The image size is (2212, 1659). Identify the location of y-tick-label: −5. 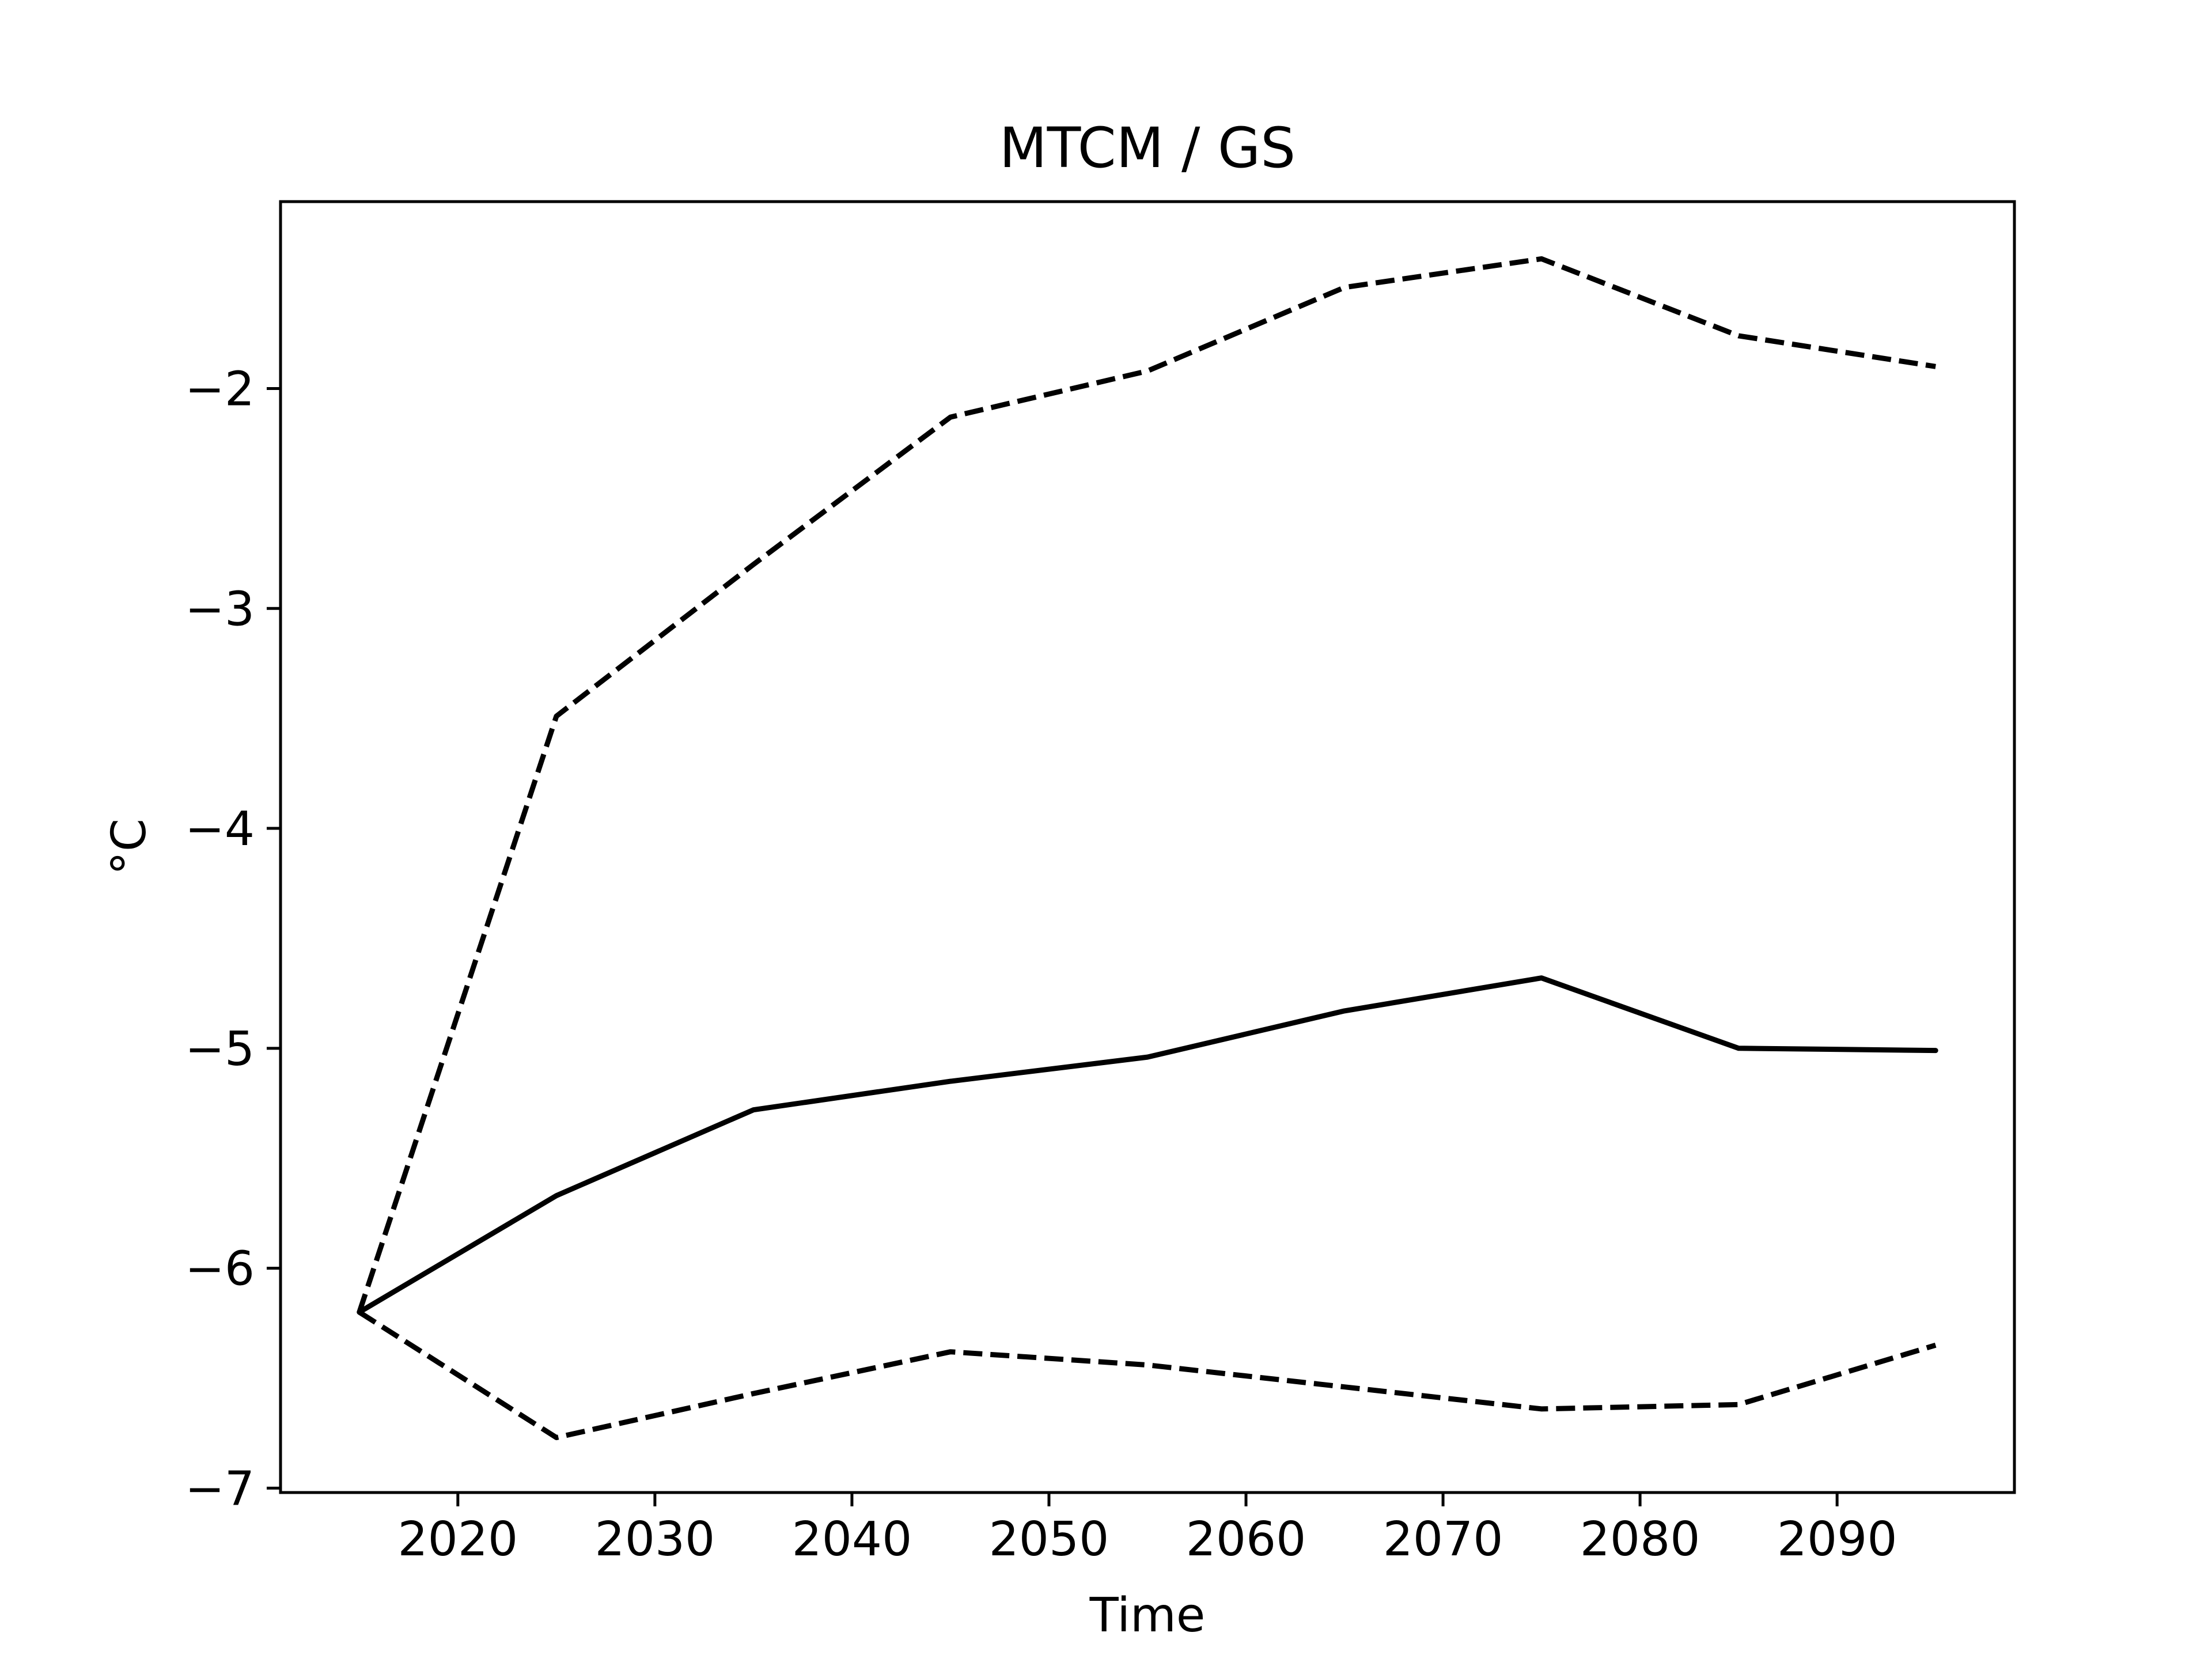
(220, 1049).